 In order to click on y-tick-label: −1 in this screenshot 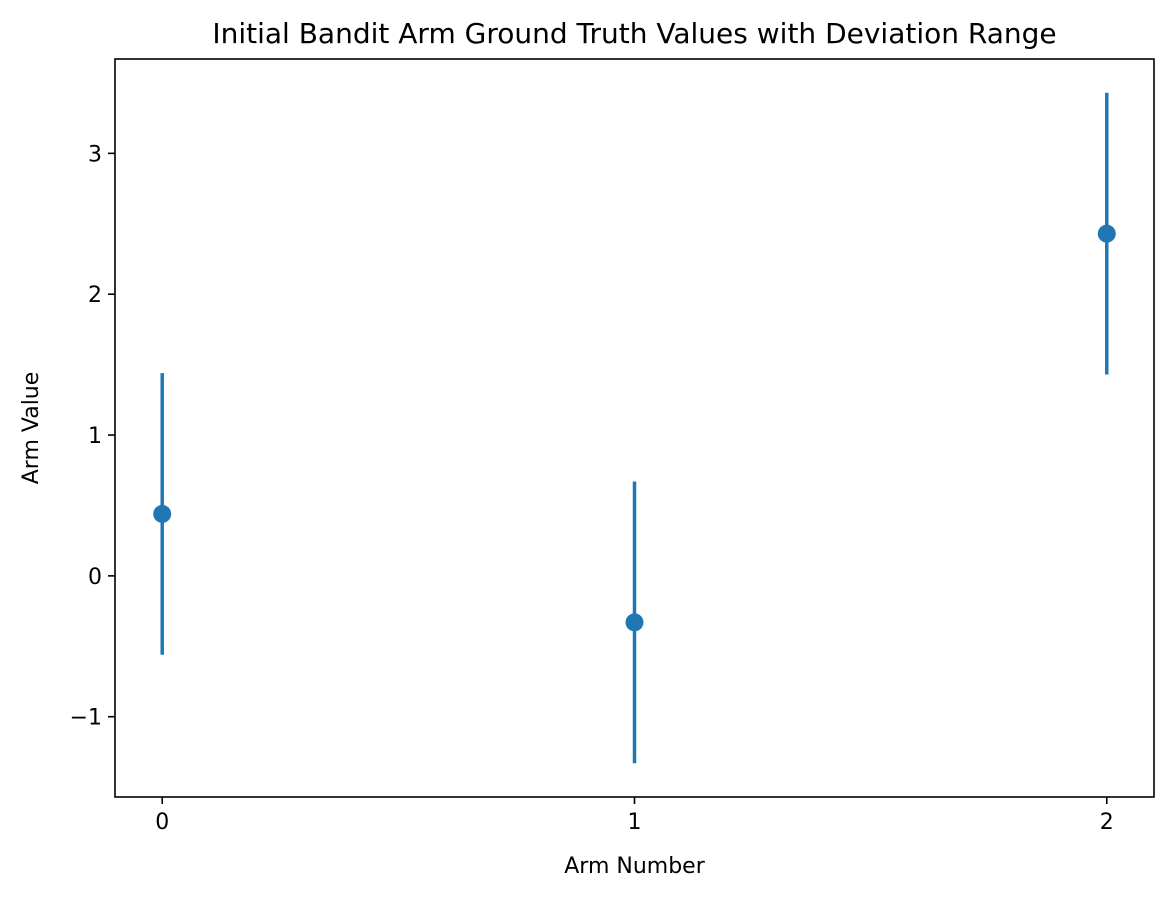, I will do `click(86, 718)`.